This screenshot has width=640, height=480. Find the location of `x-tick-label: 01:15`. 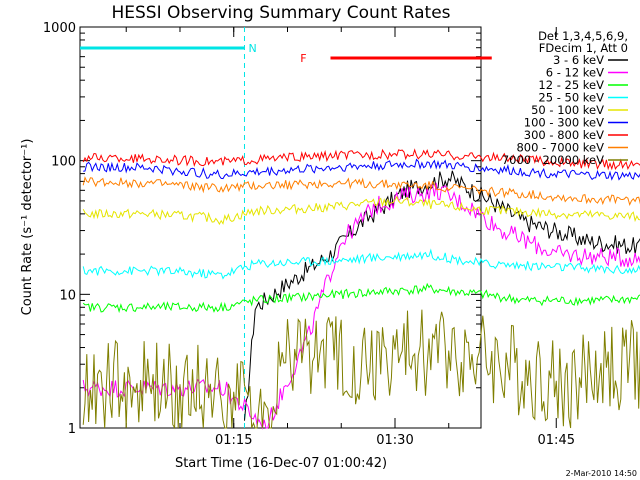

x-tick-label: 01:15 is located at coordinates (233, 440).